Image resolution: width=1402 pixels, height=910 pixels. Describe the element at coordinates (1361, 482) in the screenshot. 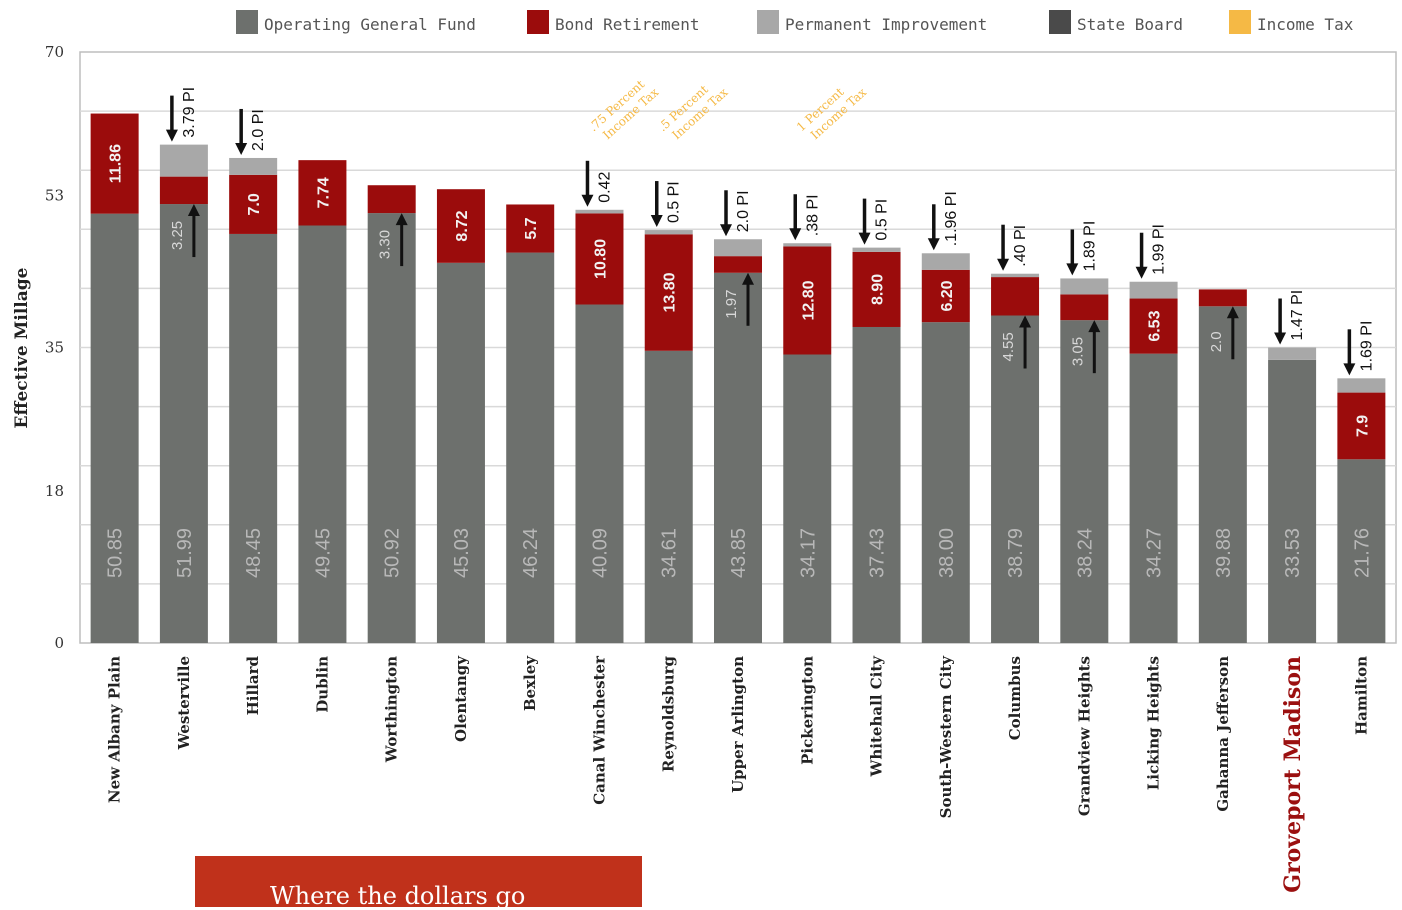

I see `bar-group: 21.76 7.9 1.69 PI` at that location.